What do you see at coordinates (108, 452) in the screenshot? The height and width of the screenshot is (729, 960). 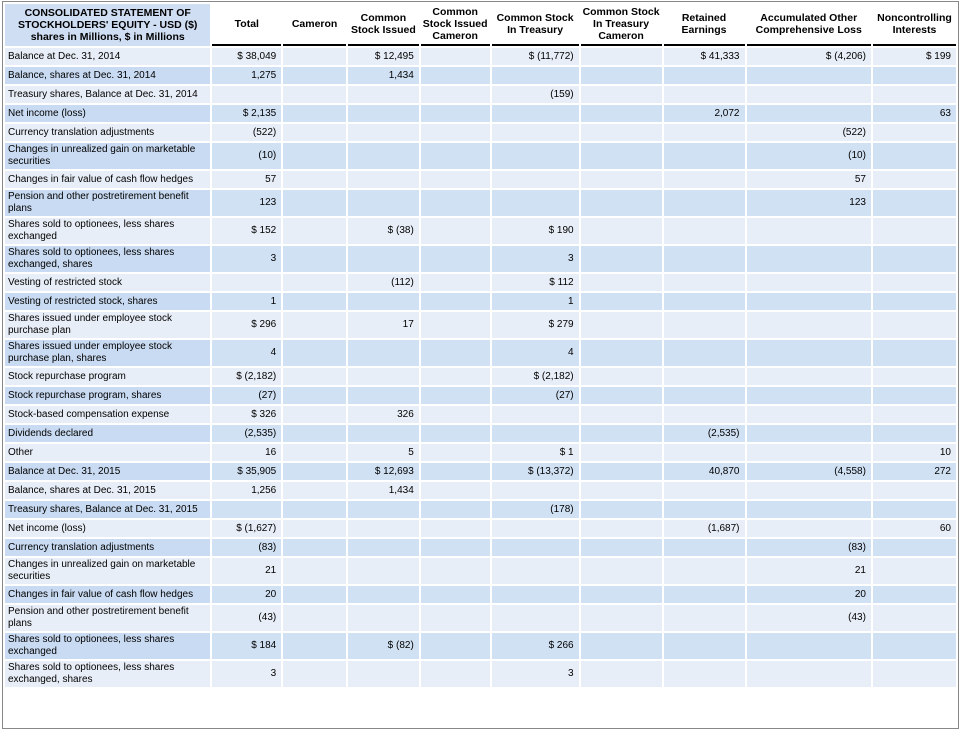 I see `row-label: Other` at bounding box center [108, 452].